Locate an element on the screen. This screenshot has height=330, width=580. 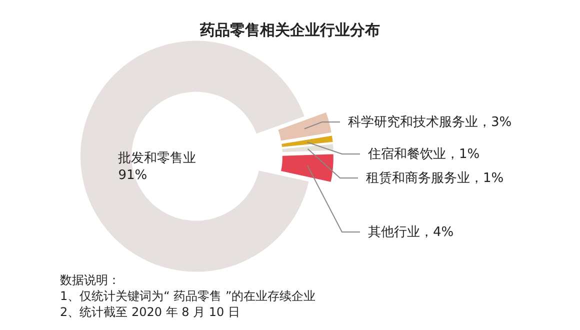
slice-label: 科学研究和技术服务业 is located at coordinates (413, 122).